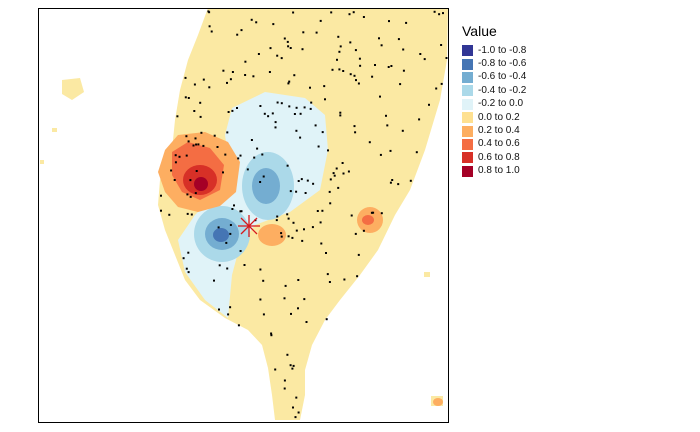 This screenshot has height=432, width=700. What do you see at coordinates (266, 186) in the screenshot?
I see `value-region-negative` at bounding box center [266, 186].